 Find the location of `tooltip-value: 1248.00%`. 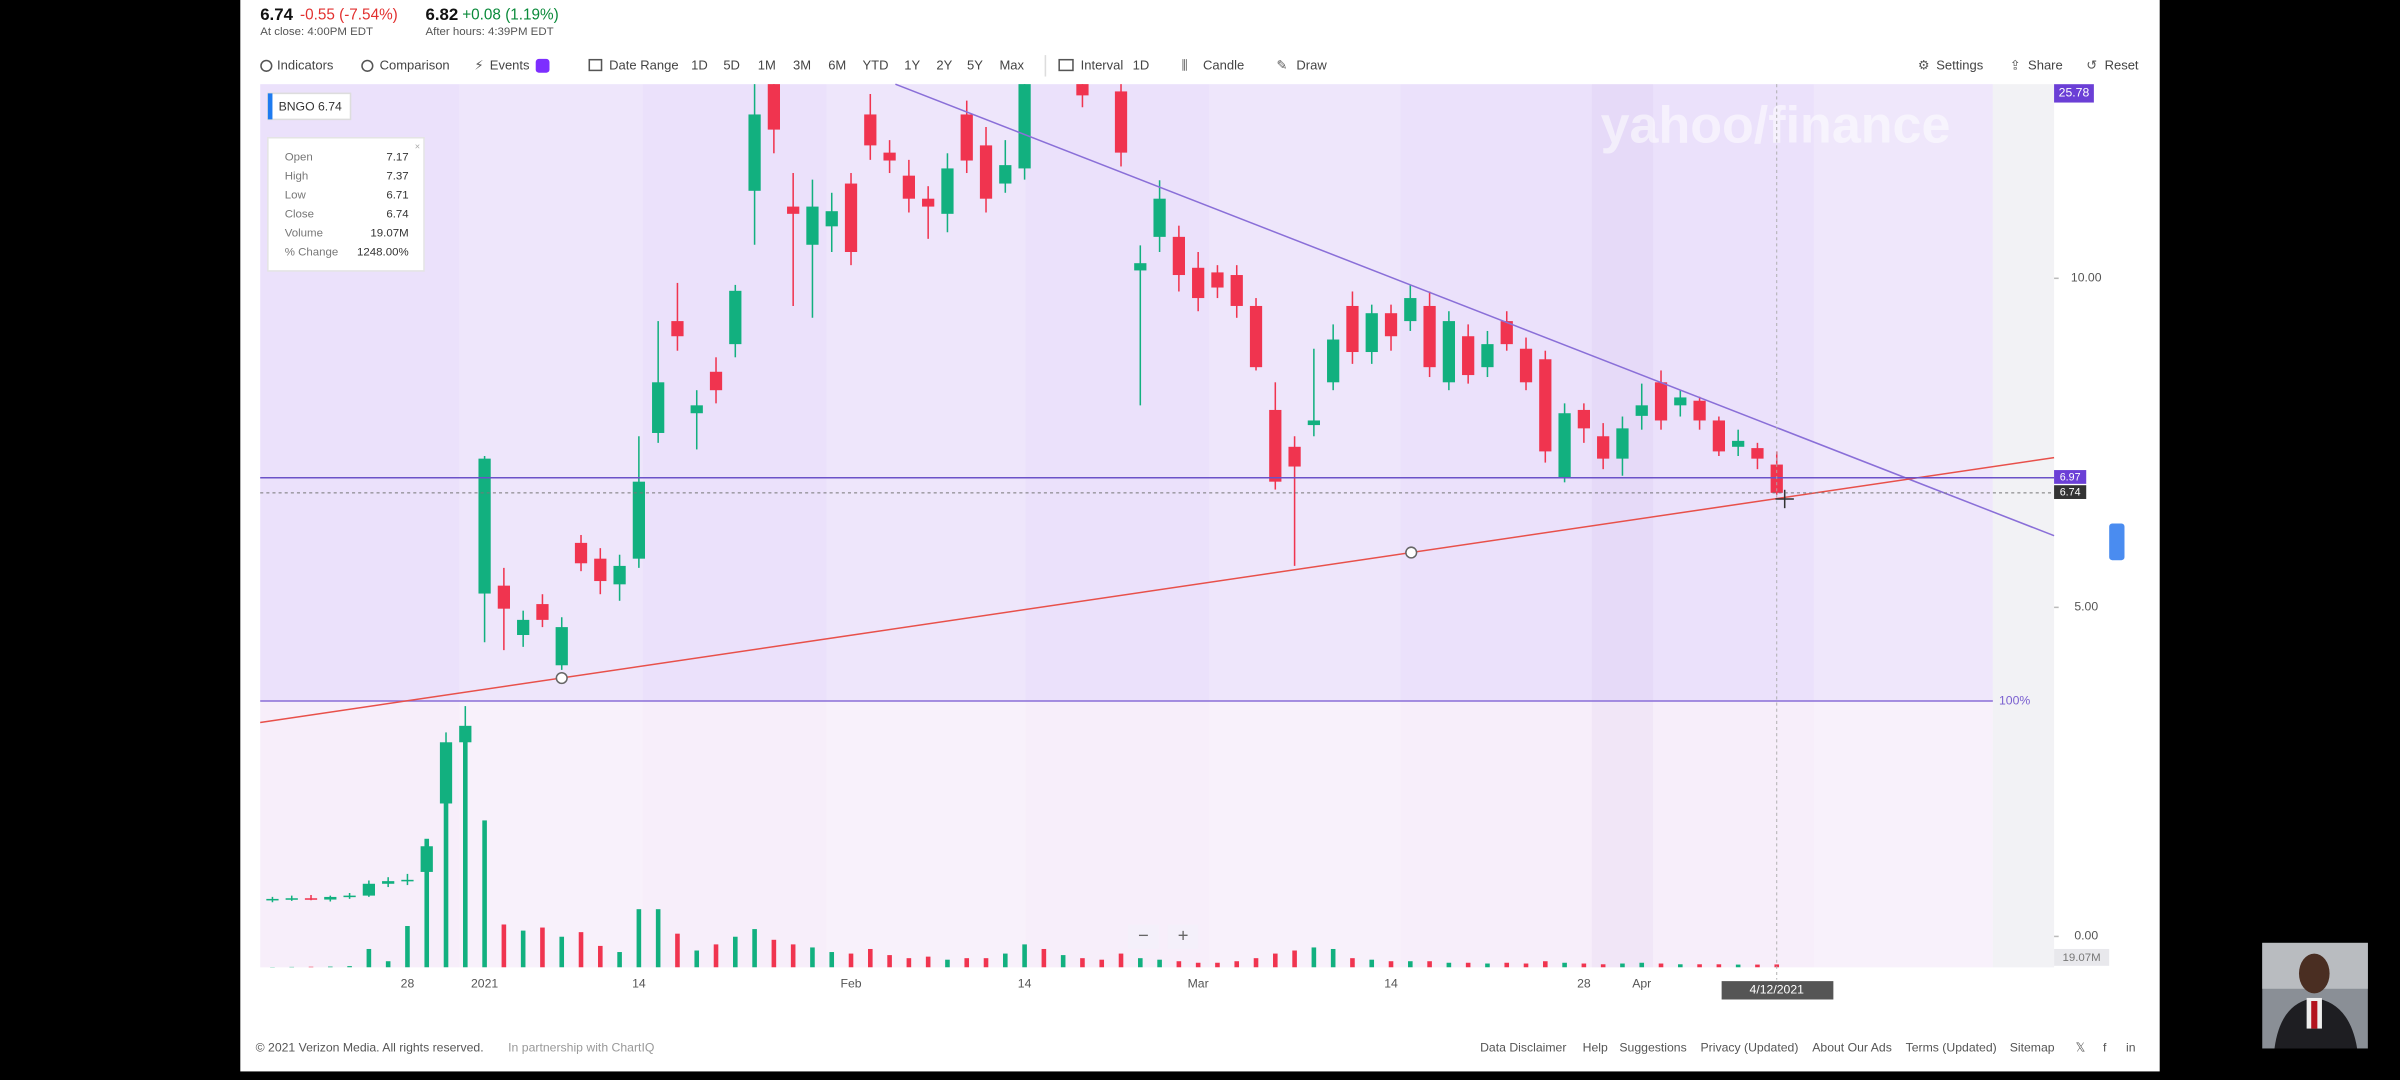

tooltip-value: 1248.00% is located at coordinates (383, 253).